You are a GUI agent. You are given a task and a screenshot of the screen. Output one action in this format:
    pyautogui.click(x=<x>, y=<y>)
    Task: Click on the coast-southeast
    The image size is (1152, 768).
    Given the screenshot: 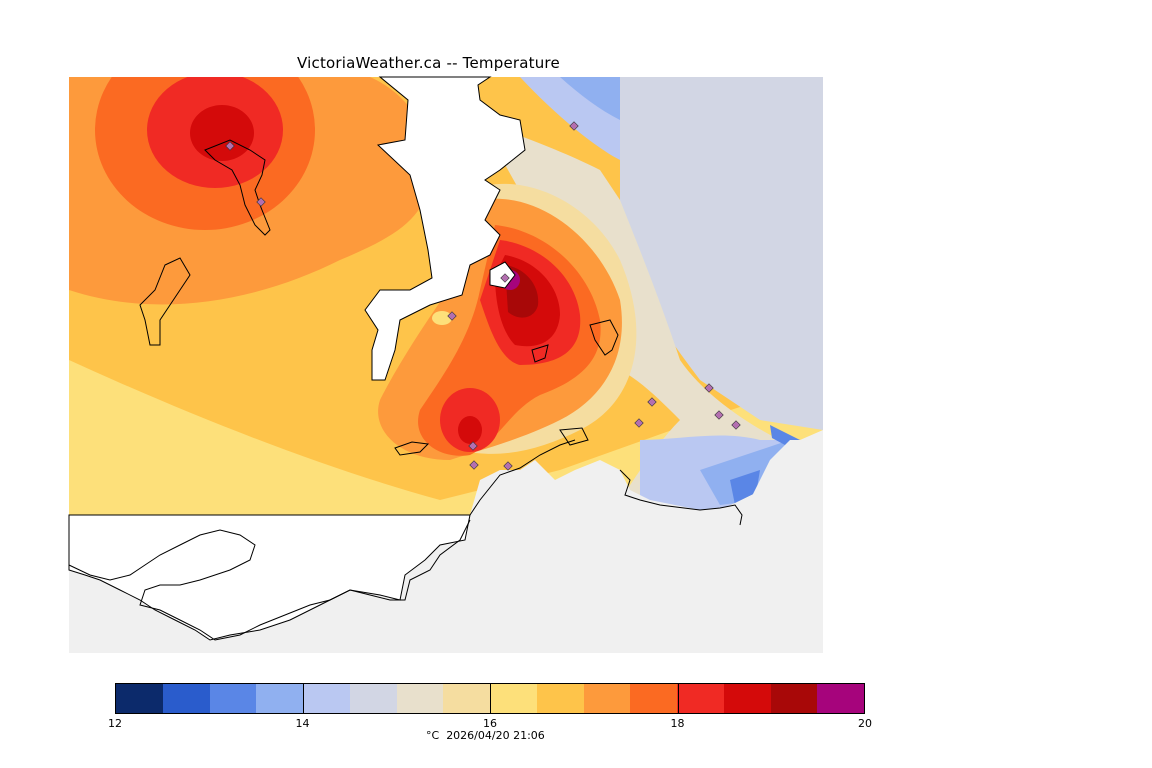 What is the action you would take?
    pyautogui.click(x=522, y=477)
    